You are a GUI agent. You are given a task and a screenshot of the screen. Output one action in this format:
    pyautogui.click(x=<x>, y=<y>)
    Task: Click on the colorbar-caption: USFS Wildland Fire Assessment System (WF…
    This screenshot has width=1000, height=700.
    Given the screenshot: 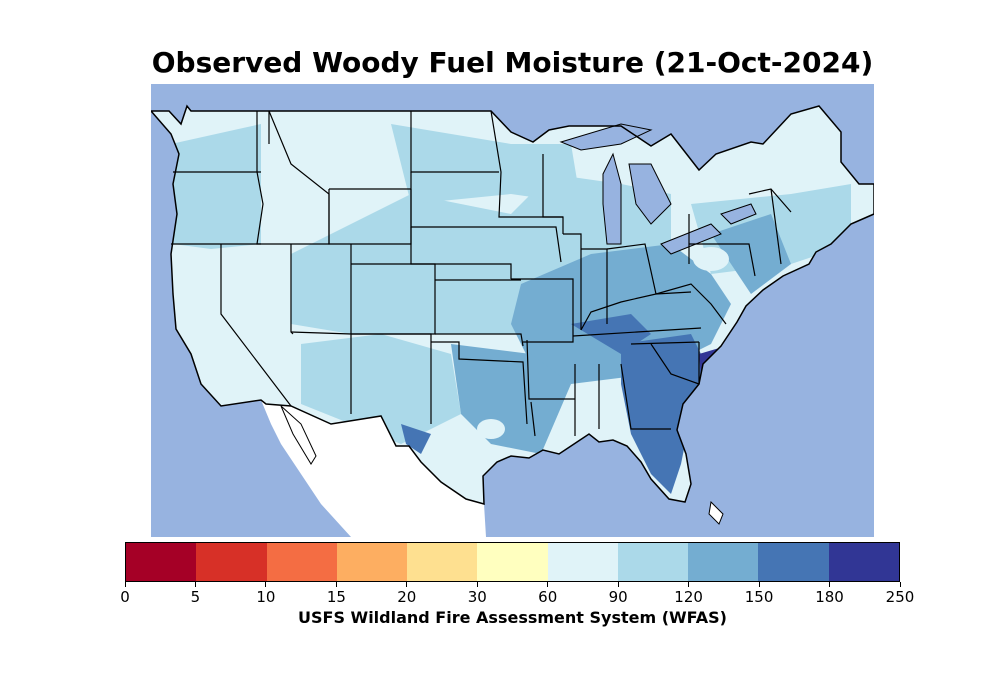 What is the action you would take?
    pyautogui.click(x=512, y=617)
    